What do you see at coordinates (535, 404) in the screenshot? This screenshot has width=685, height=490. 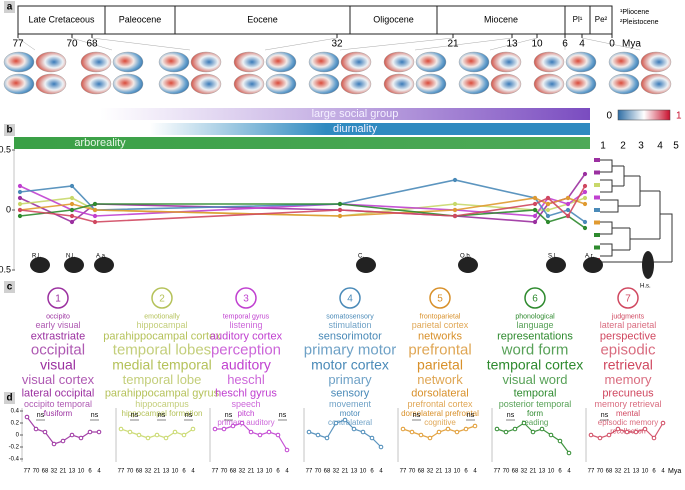 I see `cluster-word: posterior temporal` at bounding box center [535, 404].